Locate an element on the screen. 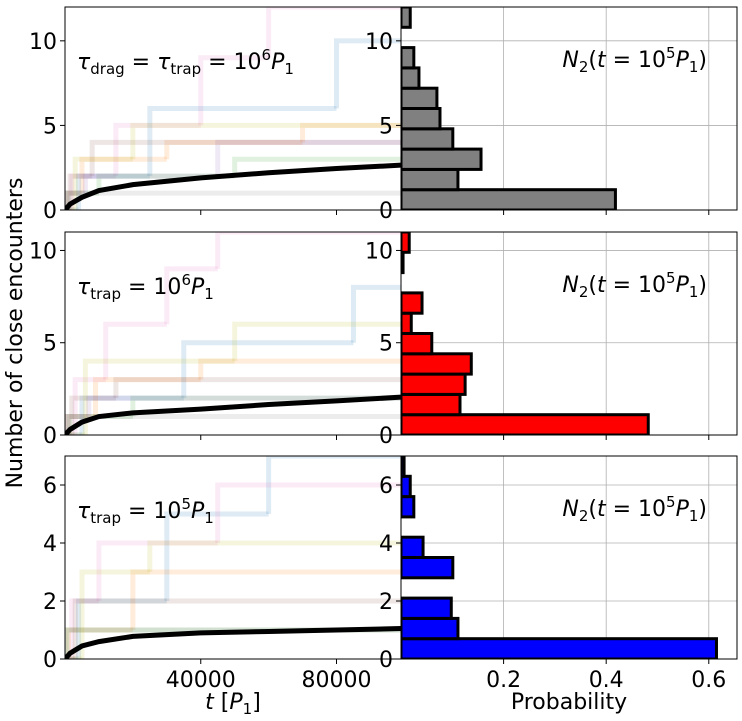  text-part: ] is located at coordinates (256, 702).